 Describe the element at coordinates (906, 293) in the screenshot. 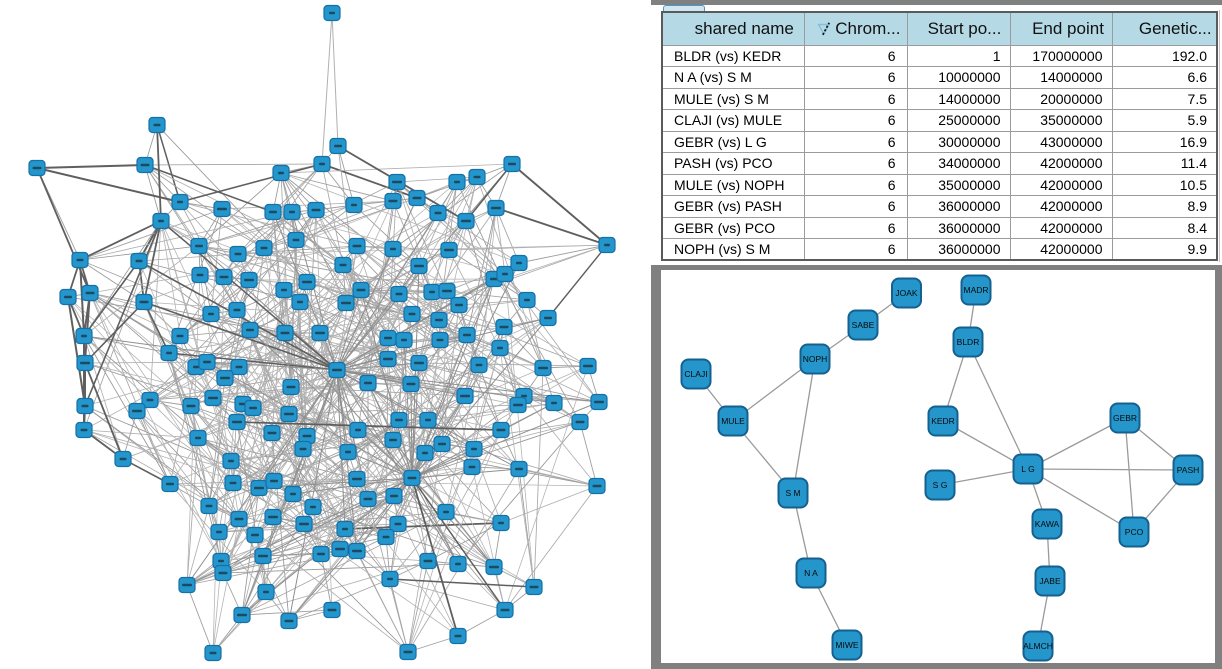

I see `svg-text: JOAK` at that location.